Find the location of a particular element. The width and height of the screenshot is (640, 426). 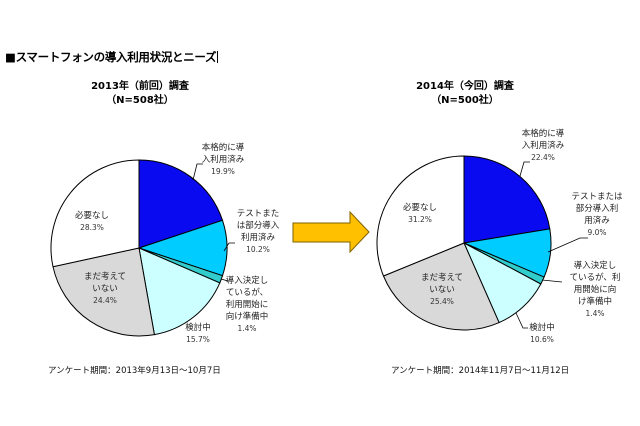

chart-2014-title: 2014年（今回）調査 （N=500社） is located at coordinates (465, 94).